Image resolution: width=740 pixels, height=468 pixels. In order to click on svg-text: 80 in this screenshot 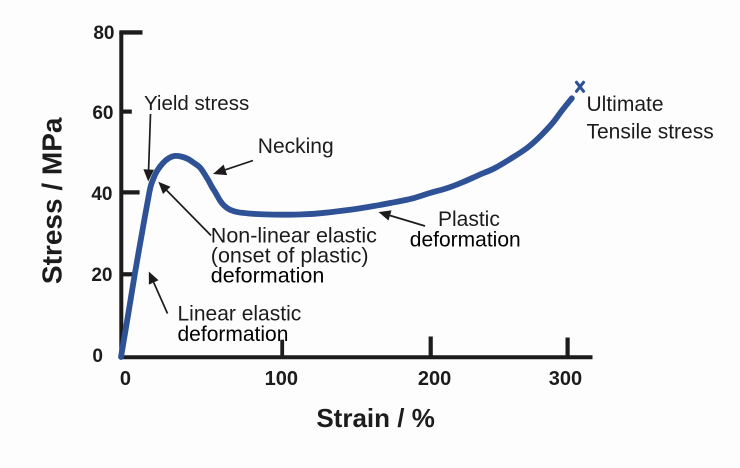, I will do `click(103, 33)`.